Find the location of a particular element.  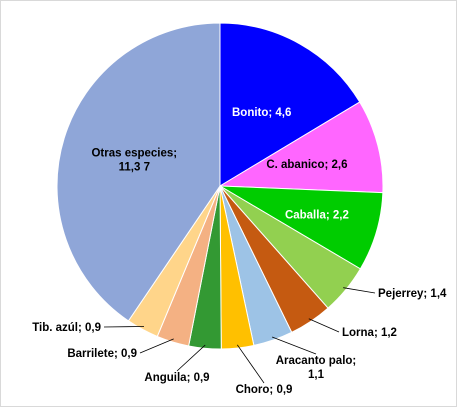

slice-data-label: Lorna; 1,2 is located at coordinates (369, 333).